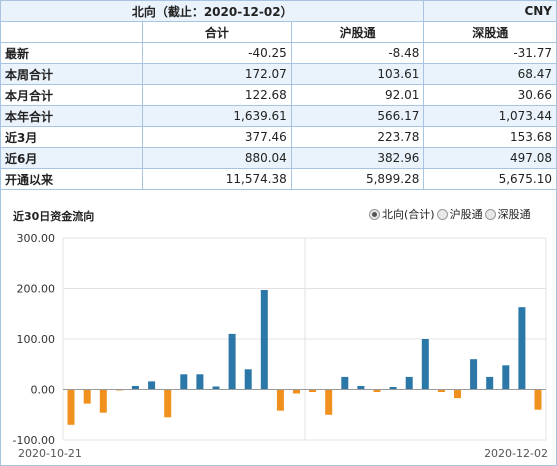 Image resolution: width=557 pixels, height=466 pixels. I want to click on cell-shanghai: 566.17, so click(357, 116).